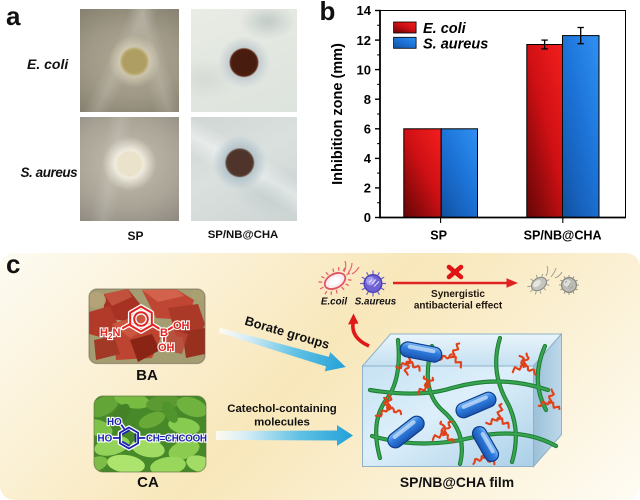  Describe the element at coordinates (148, 482) in the screenshot. I see `svg-text: CA` at that location.